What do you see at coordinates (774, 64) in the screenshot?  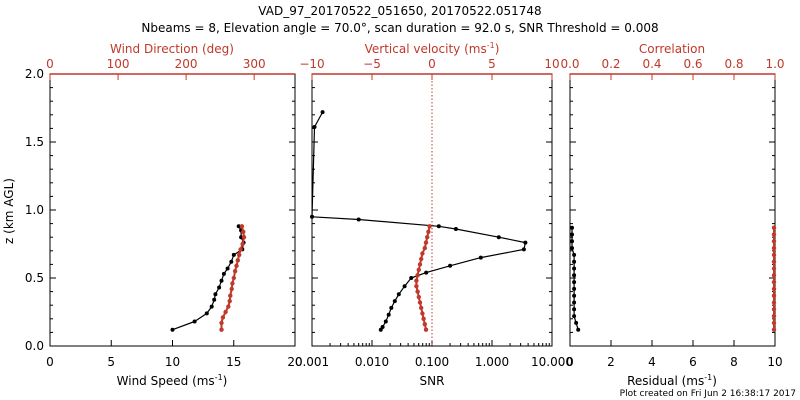 I see `residual-top-tick-label: 1.0` at bounding box center [774, 64].